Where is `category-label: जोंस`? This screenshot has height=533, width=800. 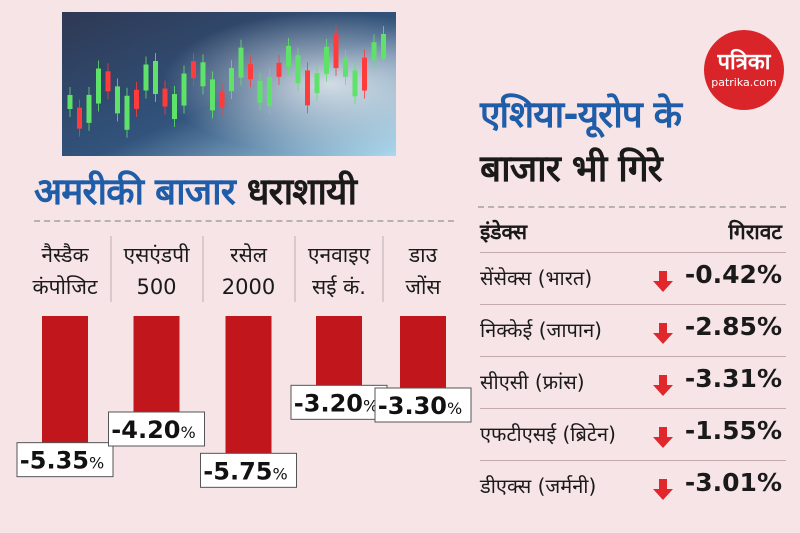
category-label: जोंस is located at coordinates (423, 287).